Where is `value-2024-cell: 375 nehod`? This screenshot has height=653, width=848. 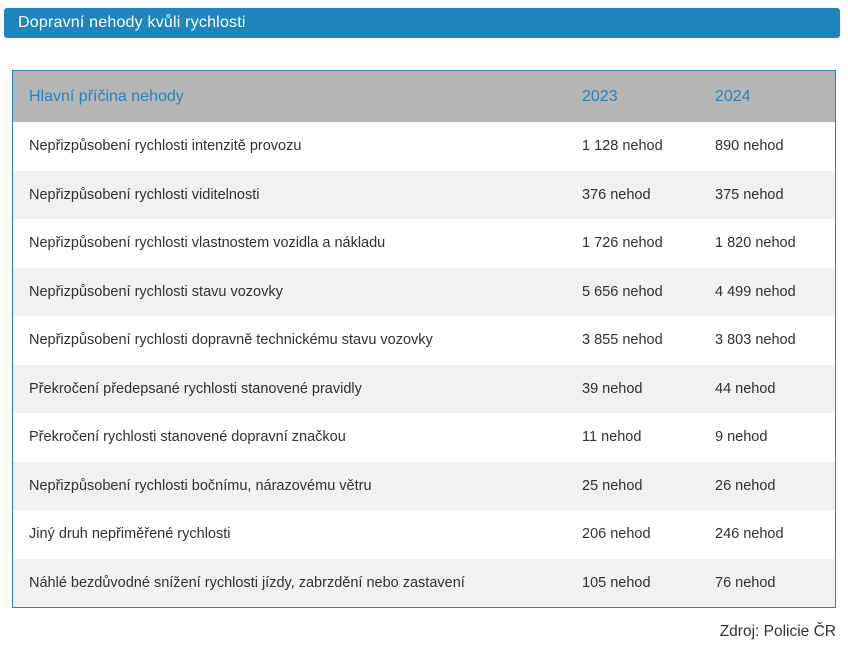
value-2024-cell: 375 nehod is located at coordinates (749, 194).